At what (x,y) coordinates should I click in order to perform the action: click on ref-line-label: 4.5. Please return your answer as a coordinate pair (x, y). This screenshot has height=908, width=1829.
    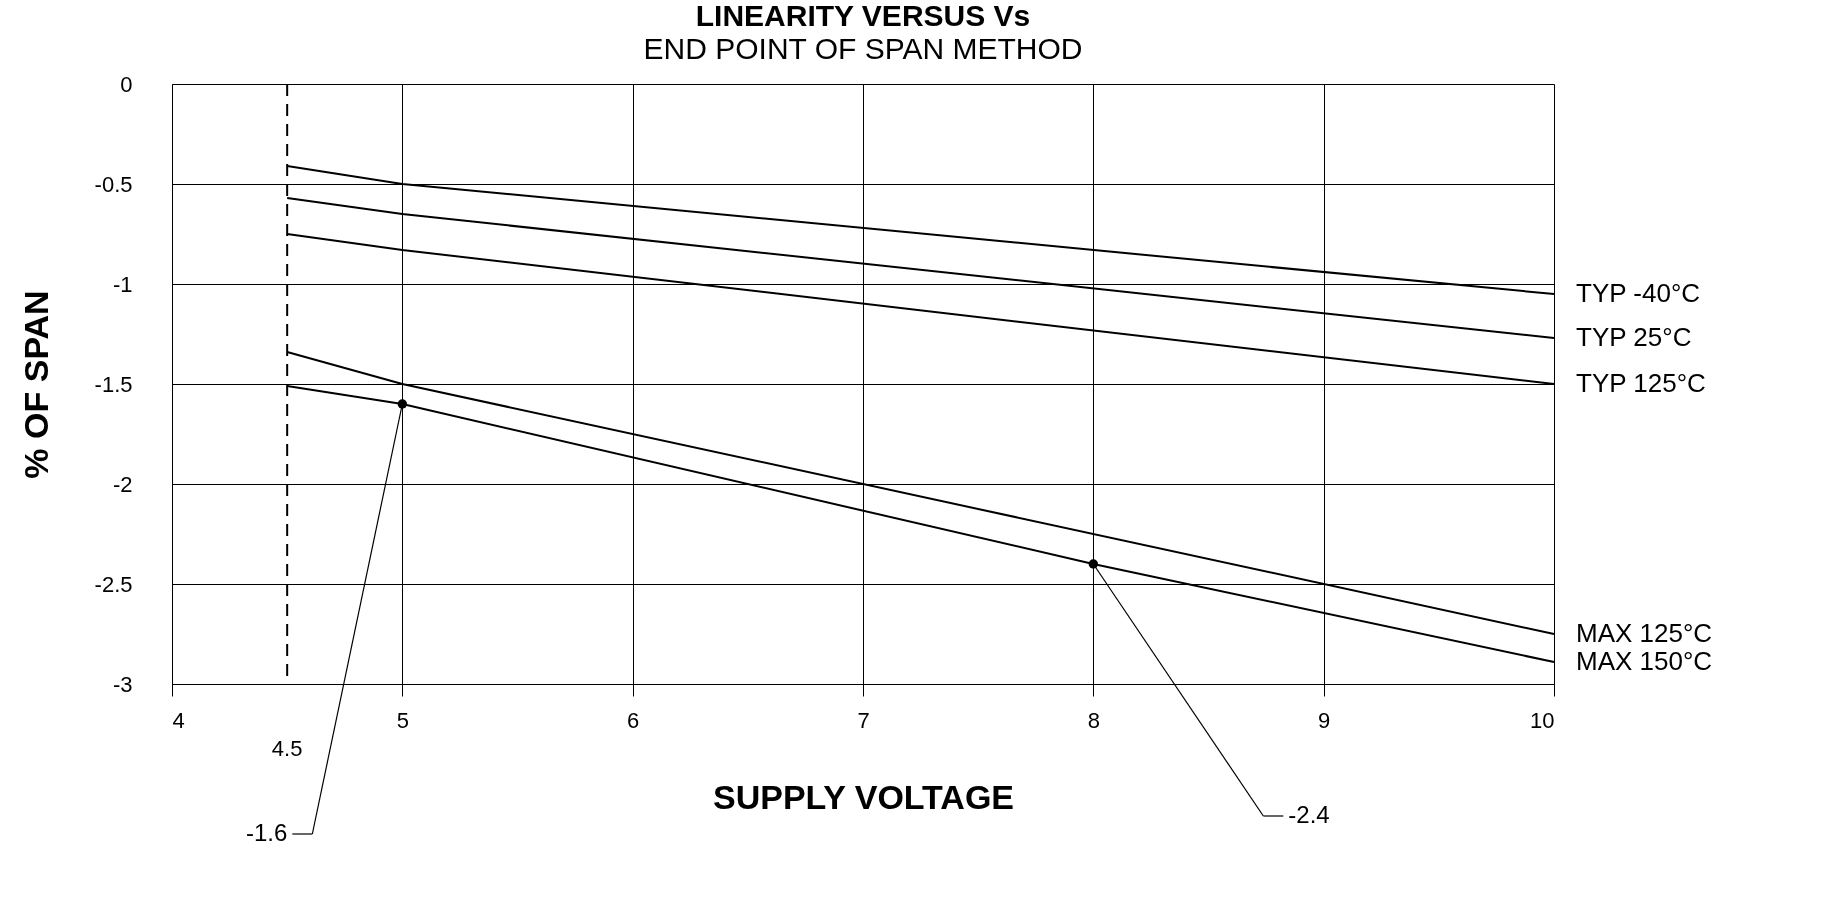
    Looking at the image, I should click on (287, 748).